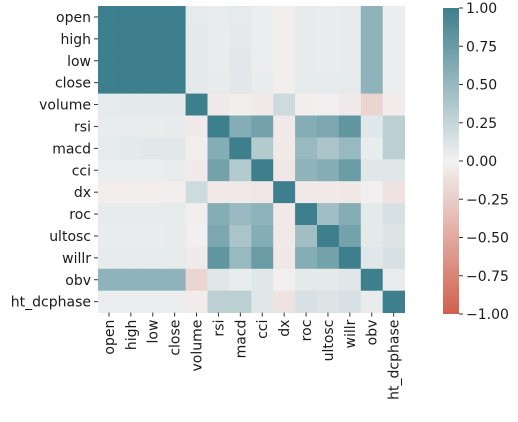 Image resolution: width=518 pixels, height=422 pixels. What do you see at coordinates (65, 106) in the screenshot?
I see `row-label: volume` at bounding box center [65, 106].